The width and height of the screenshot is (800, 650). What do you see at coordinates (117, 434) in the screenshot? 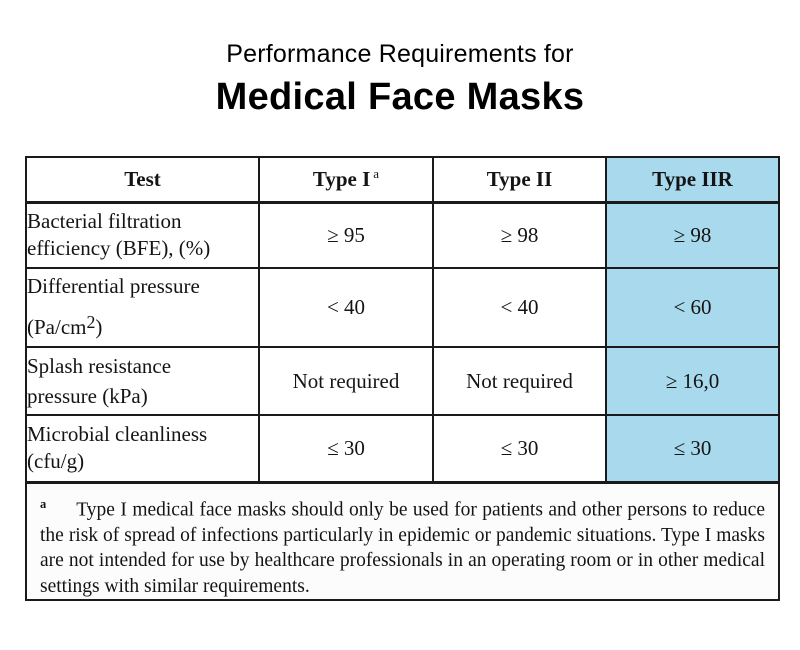
I see `row-label-line1: Microbial cleanliness` at bounding box center [117, 434].